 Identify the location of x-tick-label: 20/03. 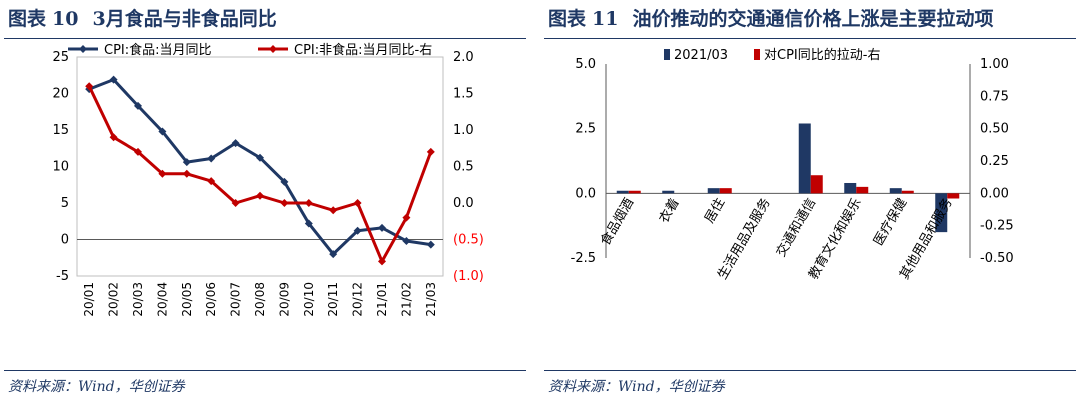
(138, 299).